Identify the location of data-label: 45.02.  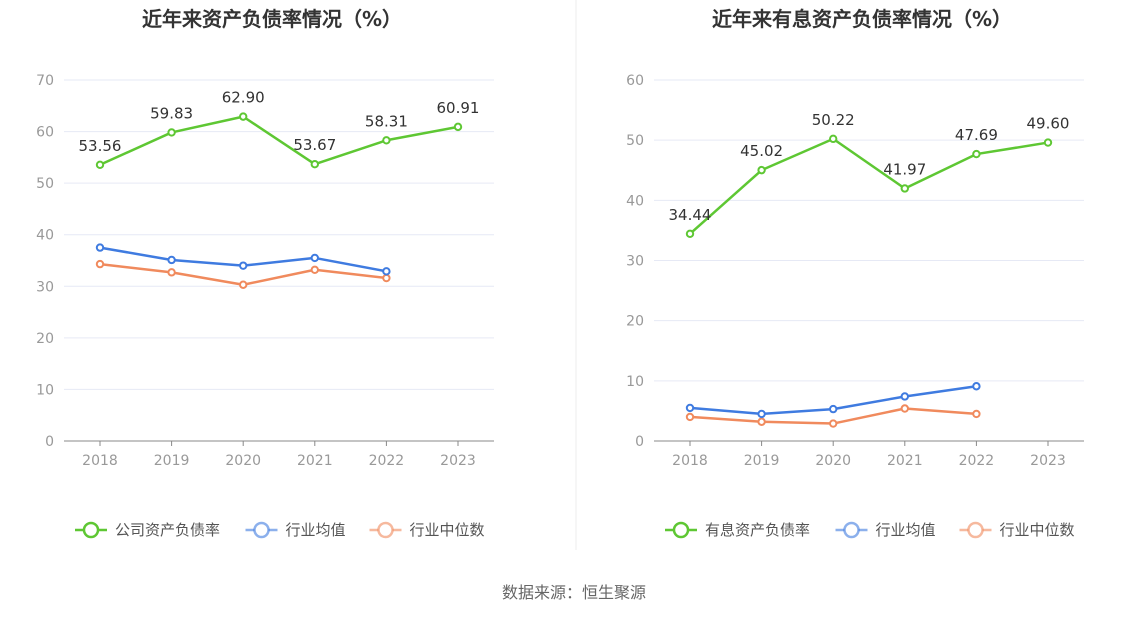
(761, 151).